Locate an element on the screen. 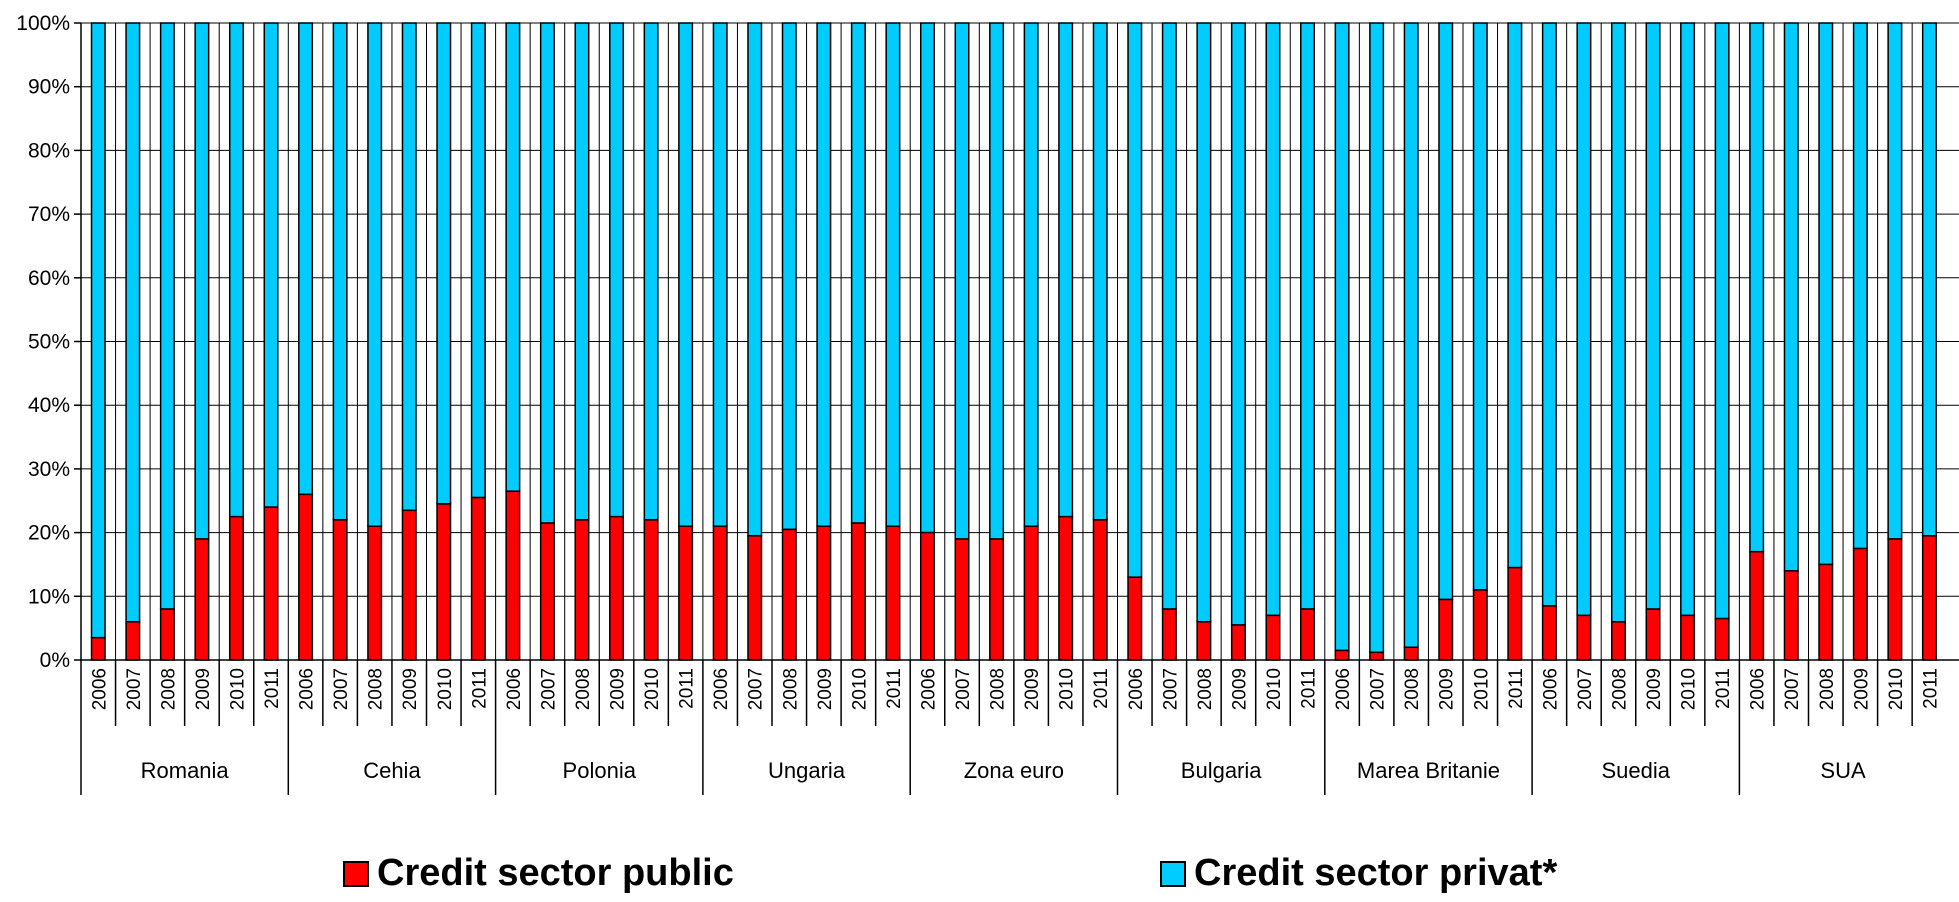 Image resolution: width=1959 pixels, height=902 pixels. y-tick-label: 20% is located at coordinates (49, 533).